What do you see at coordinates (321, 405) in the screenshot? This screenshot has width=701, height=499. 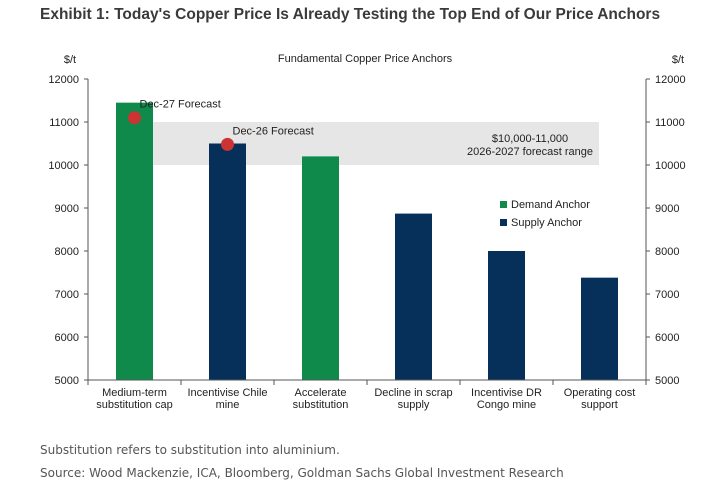 I see `category-label: substitution` at bounding box center [321, 405].